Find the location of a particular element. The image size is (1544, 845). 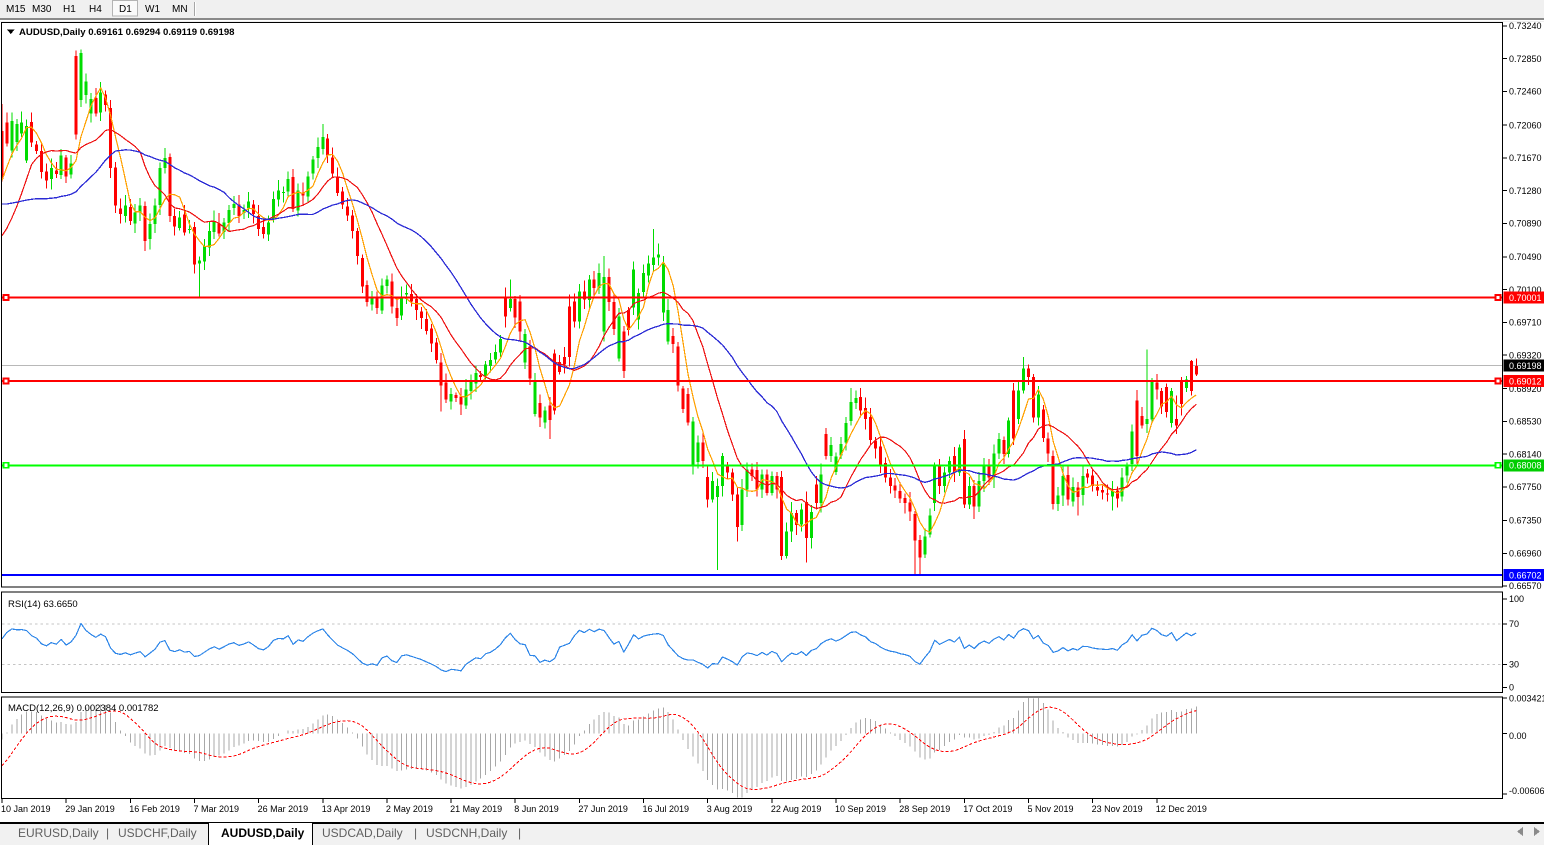

svg-text: 0.69710 is located at coordinates (1525, 323).